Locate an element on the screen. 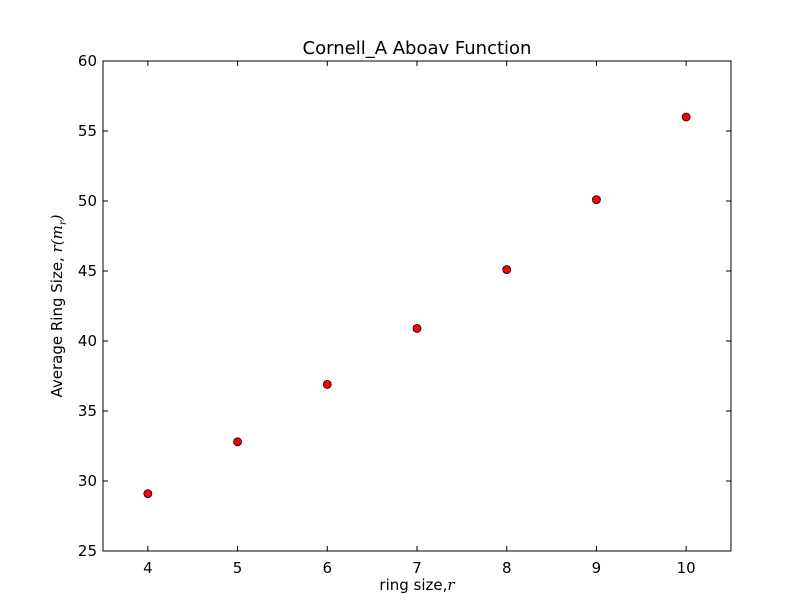 The height and width of the screenshot is (612, 812). x-tick-label: 6 is located at coordinates (328, 568).